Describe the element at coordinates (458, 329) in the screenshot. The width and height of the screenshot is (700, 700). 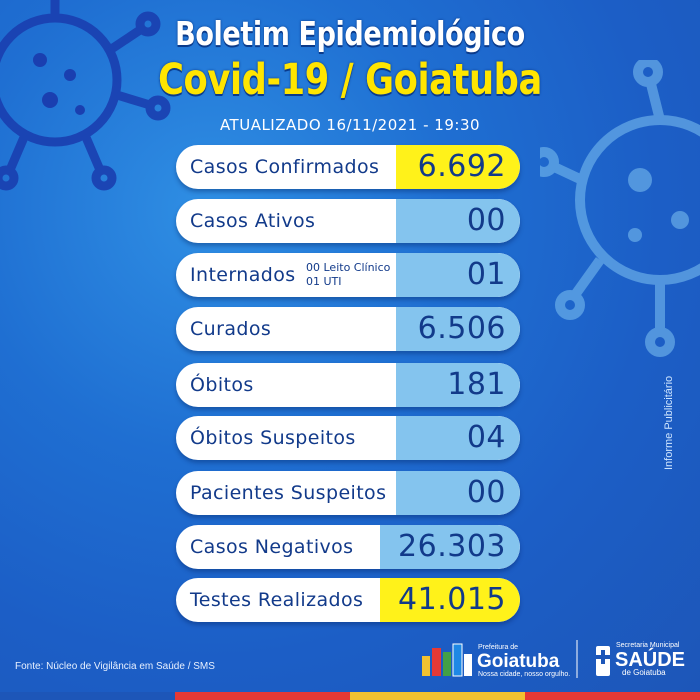
I see `row-value: 6.506` at that location.